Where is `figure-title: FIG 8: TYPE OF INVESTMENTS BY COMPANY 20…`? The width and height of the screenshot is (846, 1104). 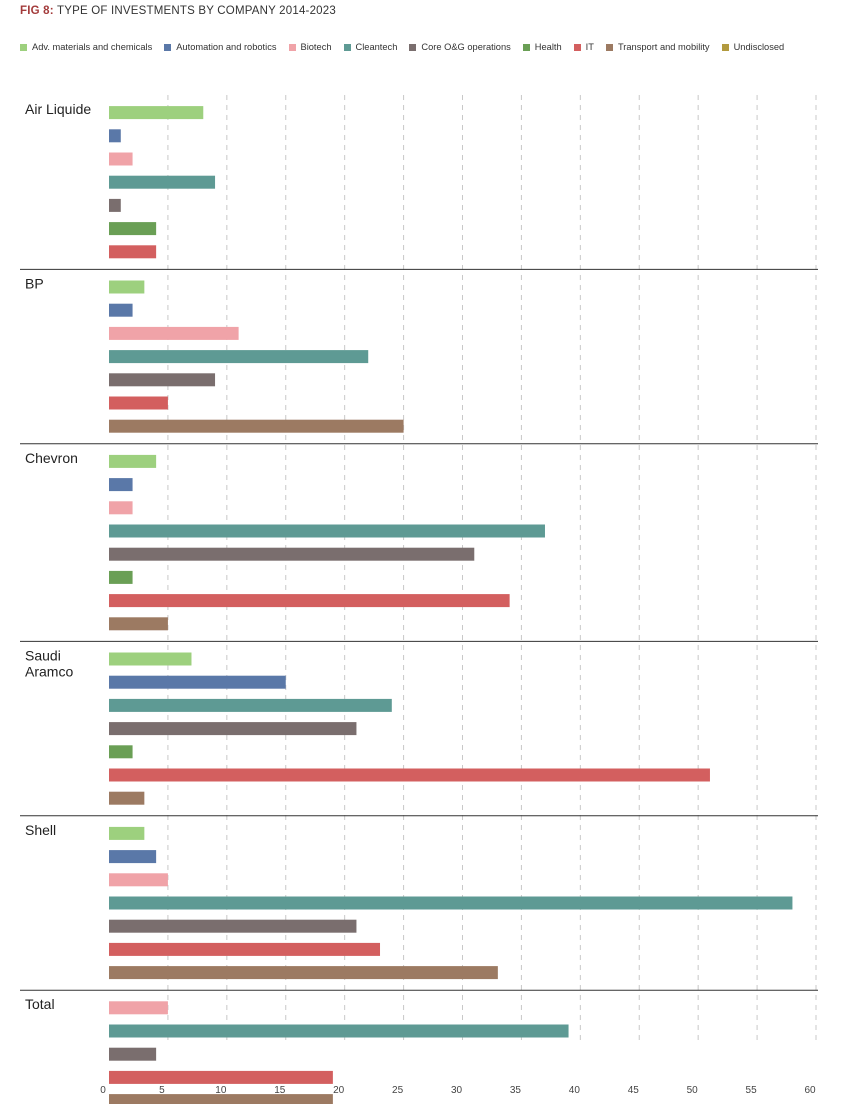
figure-title: FIG 8: TYPE OF INVESTMENTS BY COMPANY 20… is located at coordinates (178, 11).